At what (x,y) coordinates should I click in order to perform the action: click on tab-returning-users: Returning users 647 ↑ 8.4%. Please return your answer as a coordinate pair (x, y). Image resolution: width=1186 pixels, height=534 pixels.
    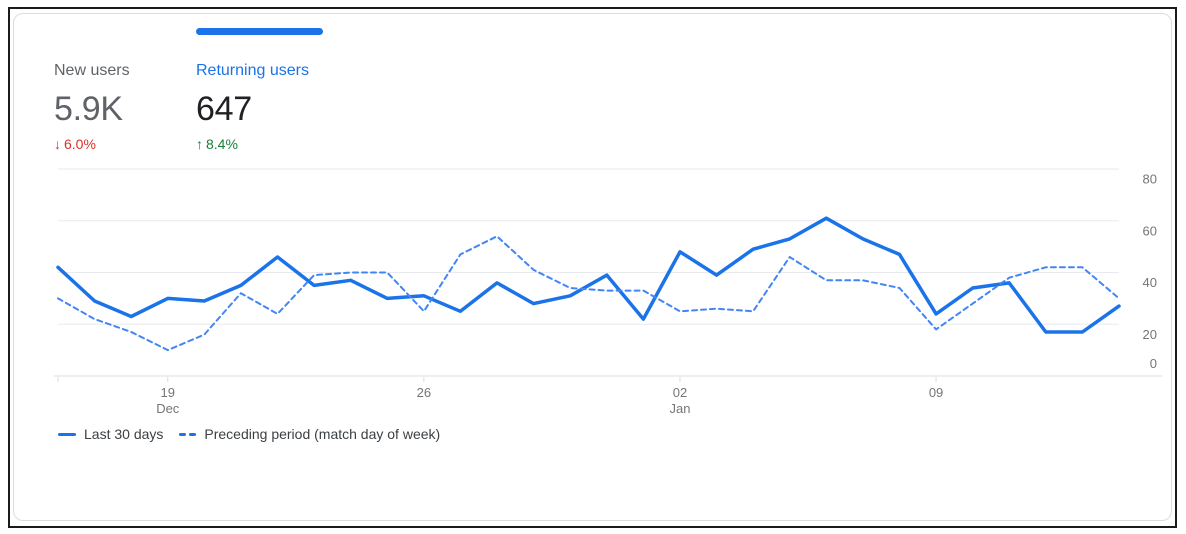
    Looking at the image, I should click on (281, 107).